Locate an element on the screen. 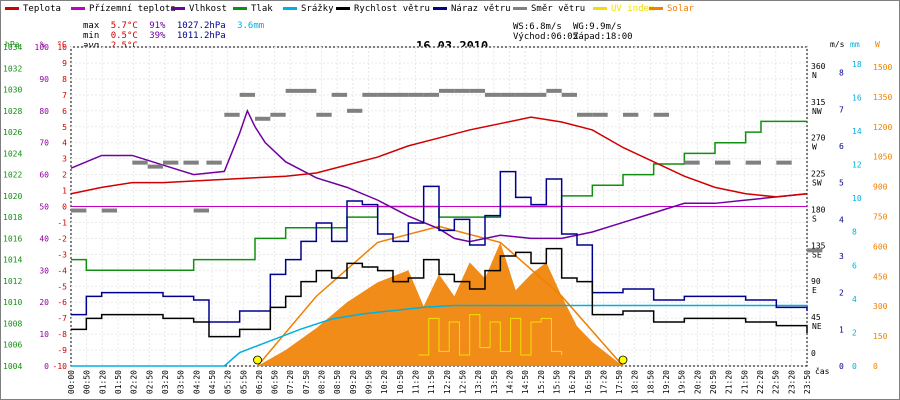 The image size is (900, 400). axis-dir-tick: 135 is located at coordinates (818, 245).